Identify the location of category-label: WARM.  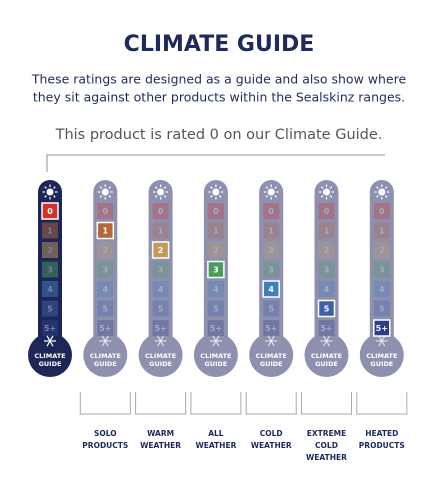
(160, 433).